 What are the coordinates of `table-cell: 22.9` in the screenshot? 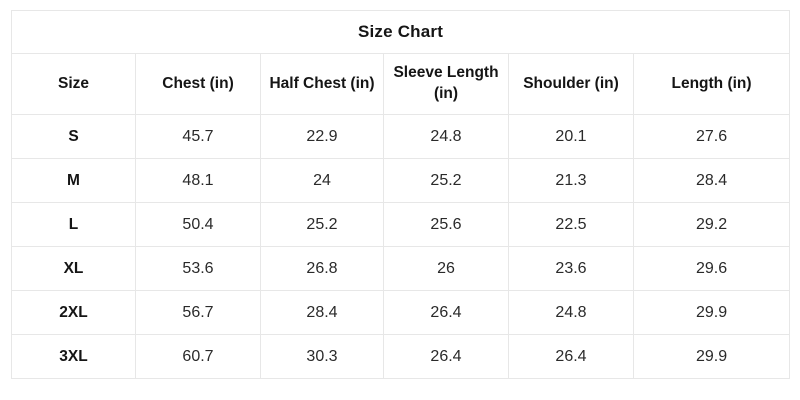 It's located at (322, 136).